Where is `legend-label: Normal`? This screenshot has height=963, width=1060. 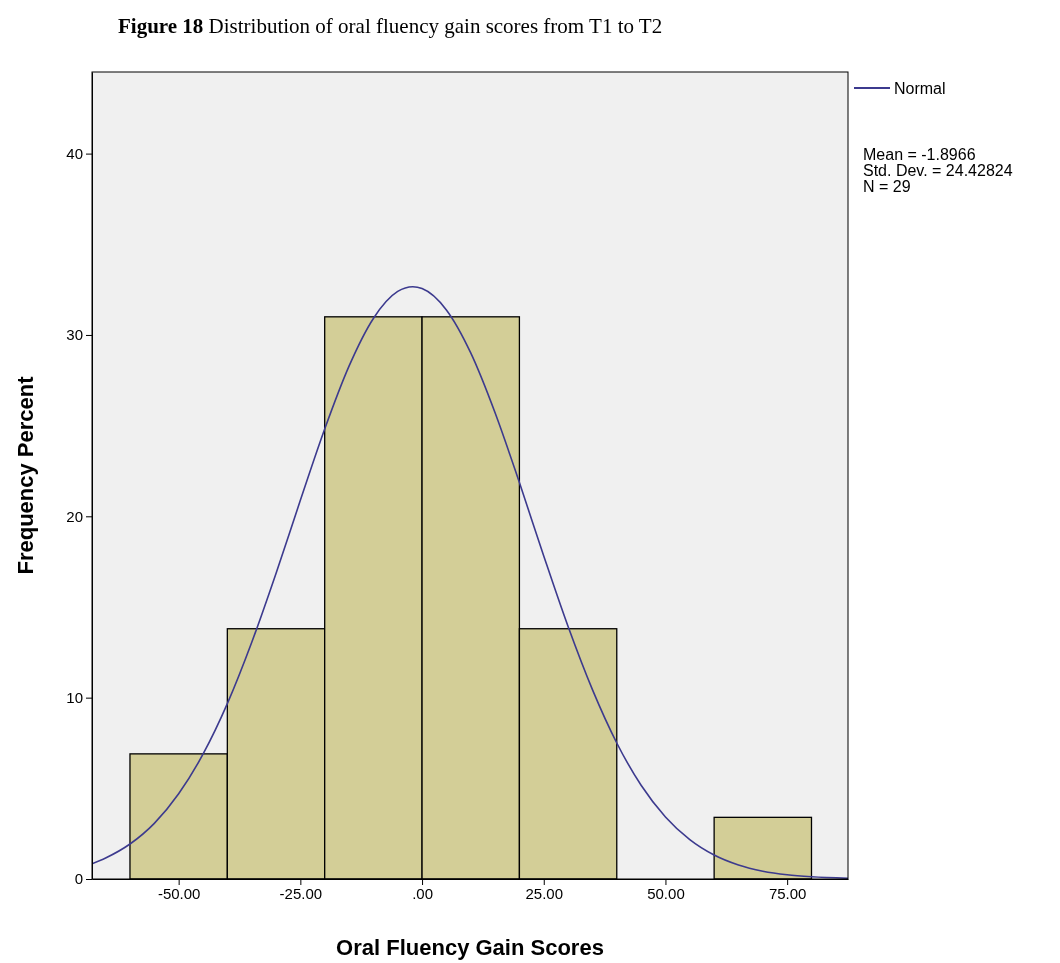 legend-label: Normal is located at coordinates (920, 88).